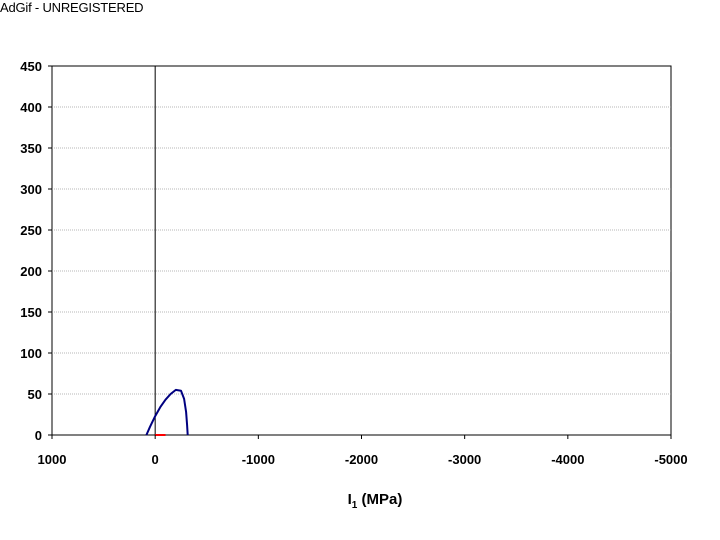  What do you see at coordinates (31, 312) in the screenshot?
I see `y-tick-label: 150` at bounding box center [31, 312].